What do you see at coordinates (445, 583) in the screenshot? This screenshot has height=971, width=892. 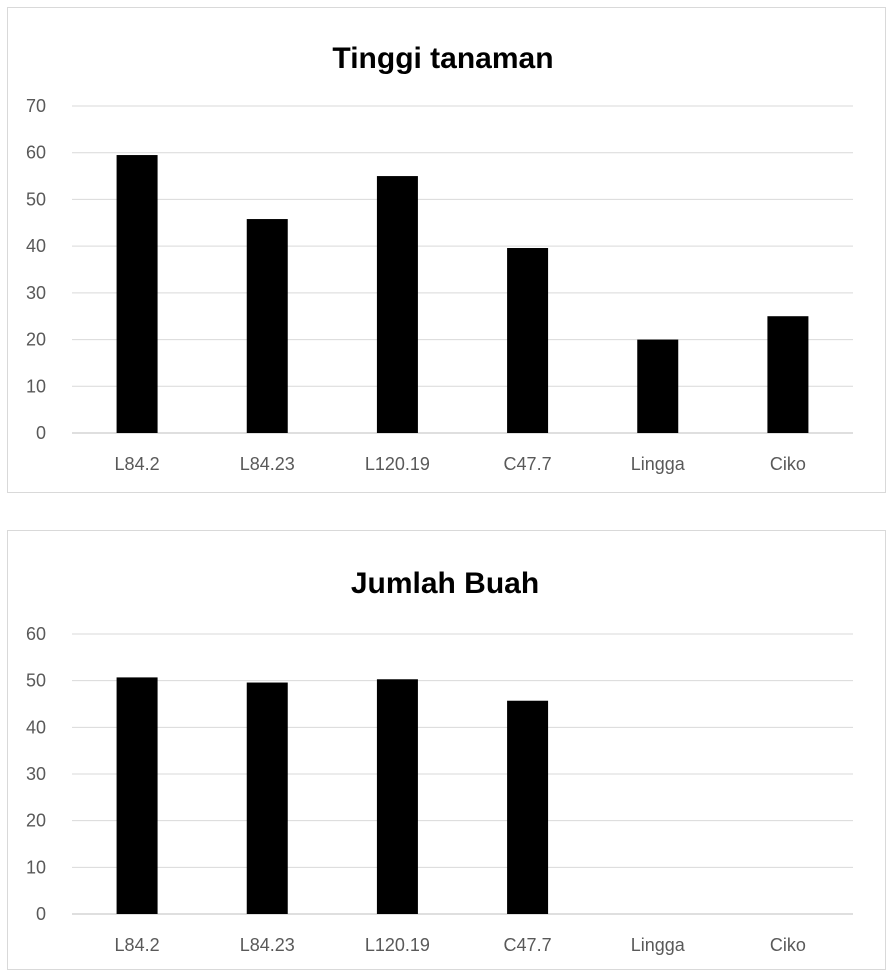 I see `chart-title: Jumlah Buah` at bounding box center [445, 583].